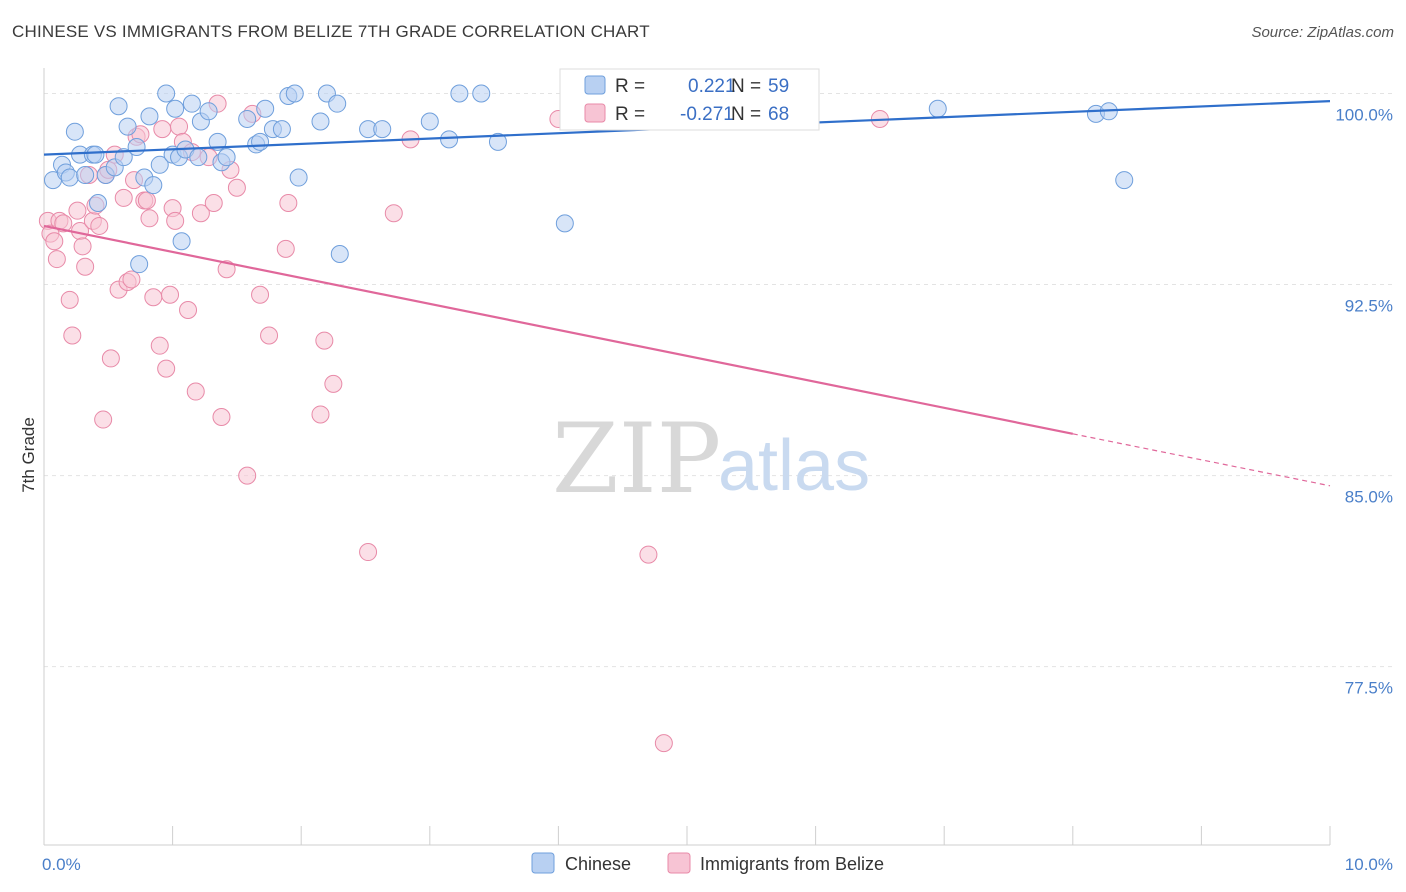 The width and height of the screenshot is (1406, 892). I want to click on legend-belize-swatch, so click(595, 113).